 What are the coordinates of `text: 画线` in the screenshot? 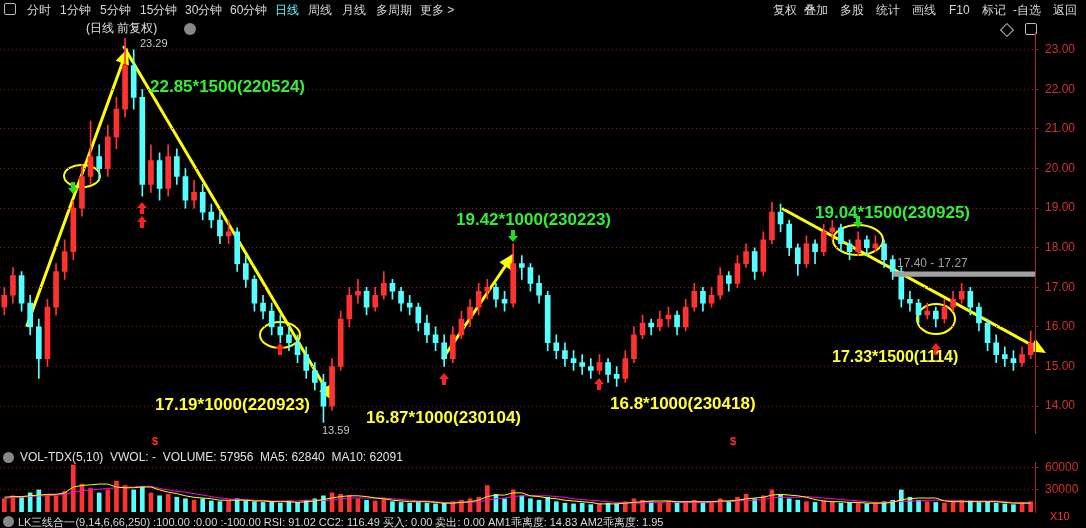 It's located at (924, 10).